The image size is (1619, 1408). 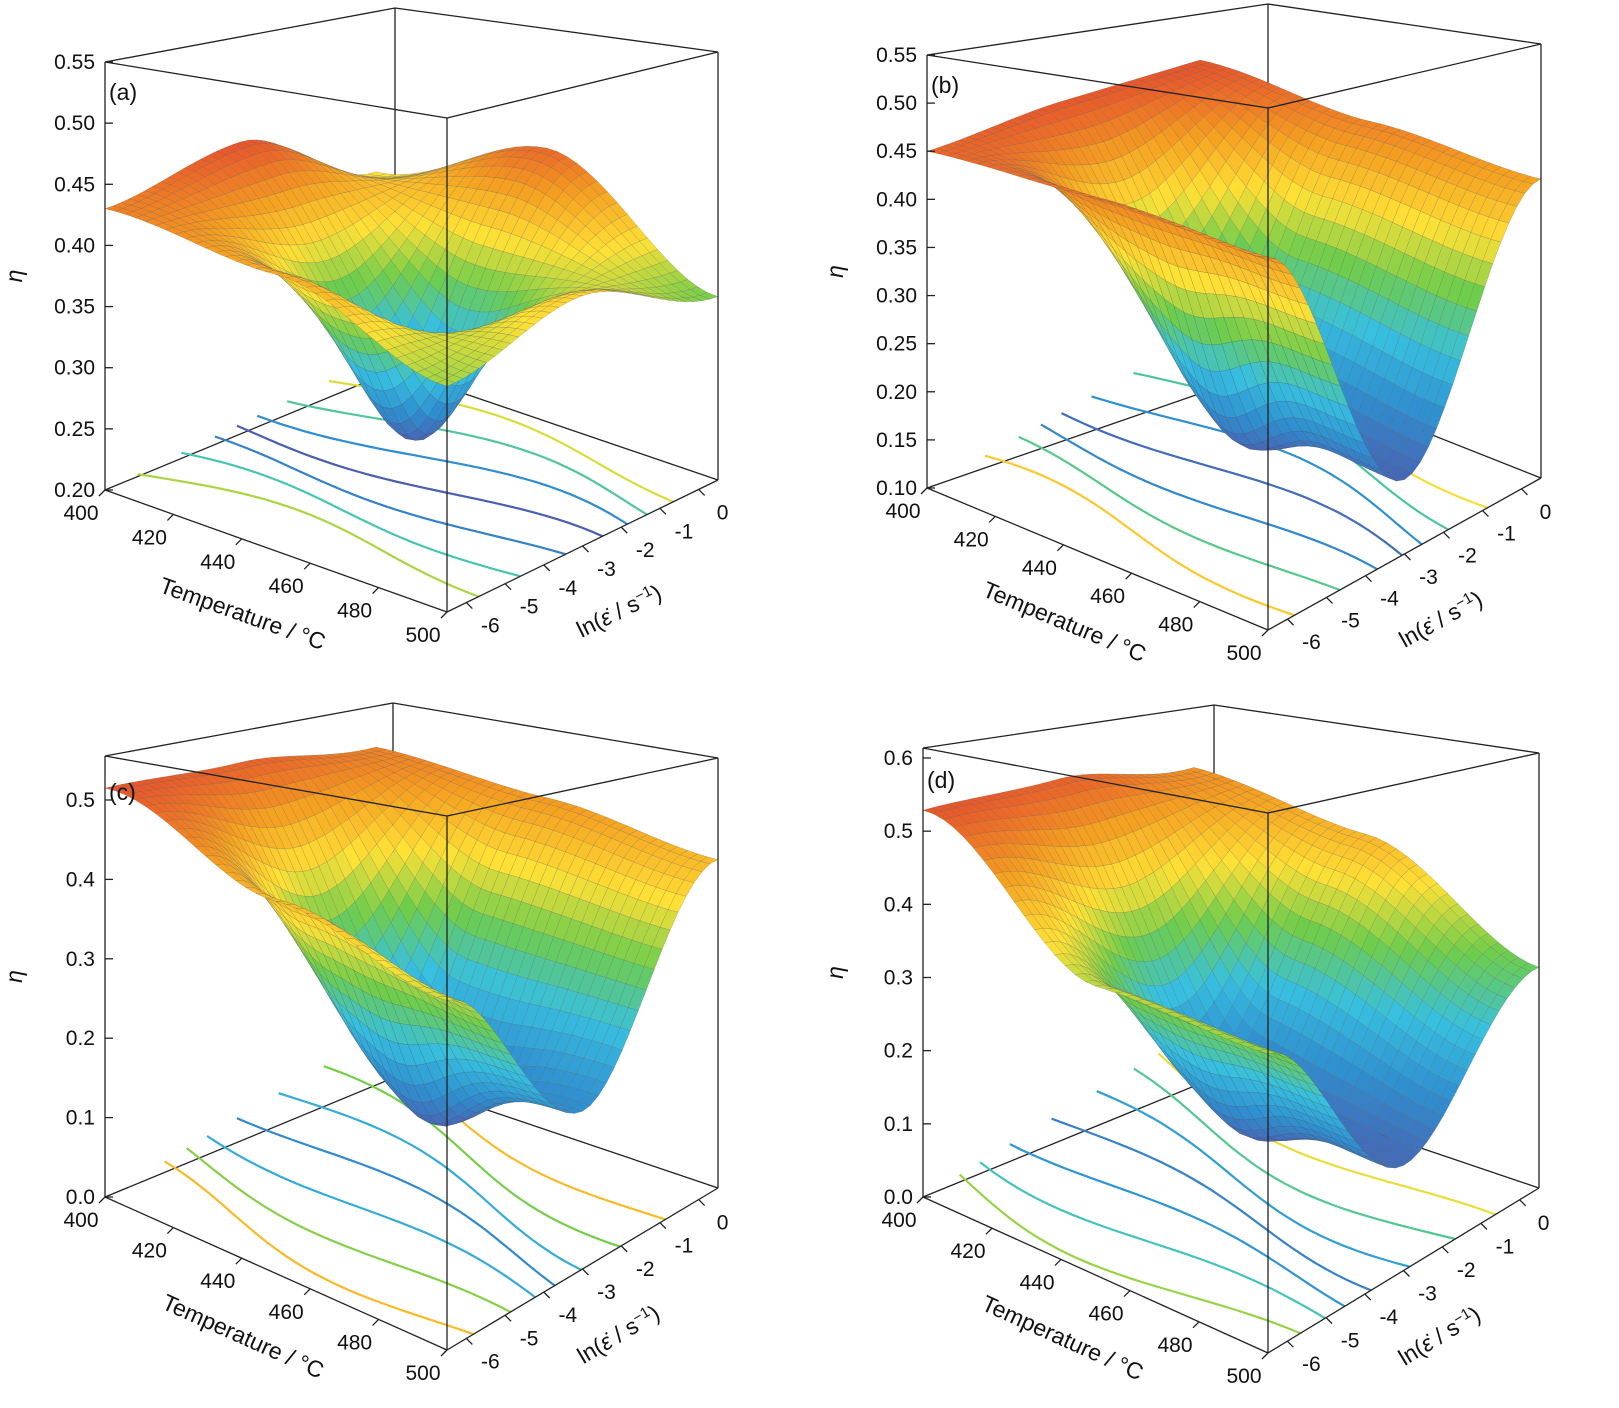 I want to click on z-tick-label: 0.6, so click(x=898, y=758).